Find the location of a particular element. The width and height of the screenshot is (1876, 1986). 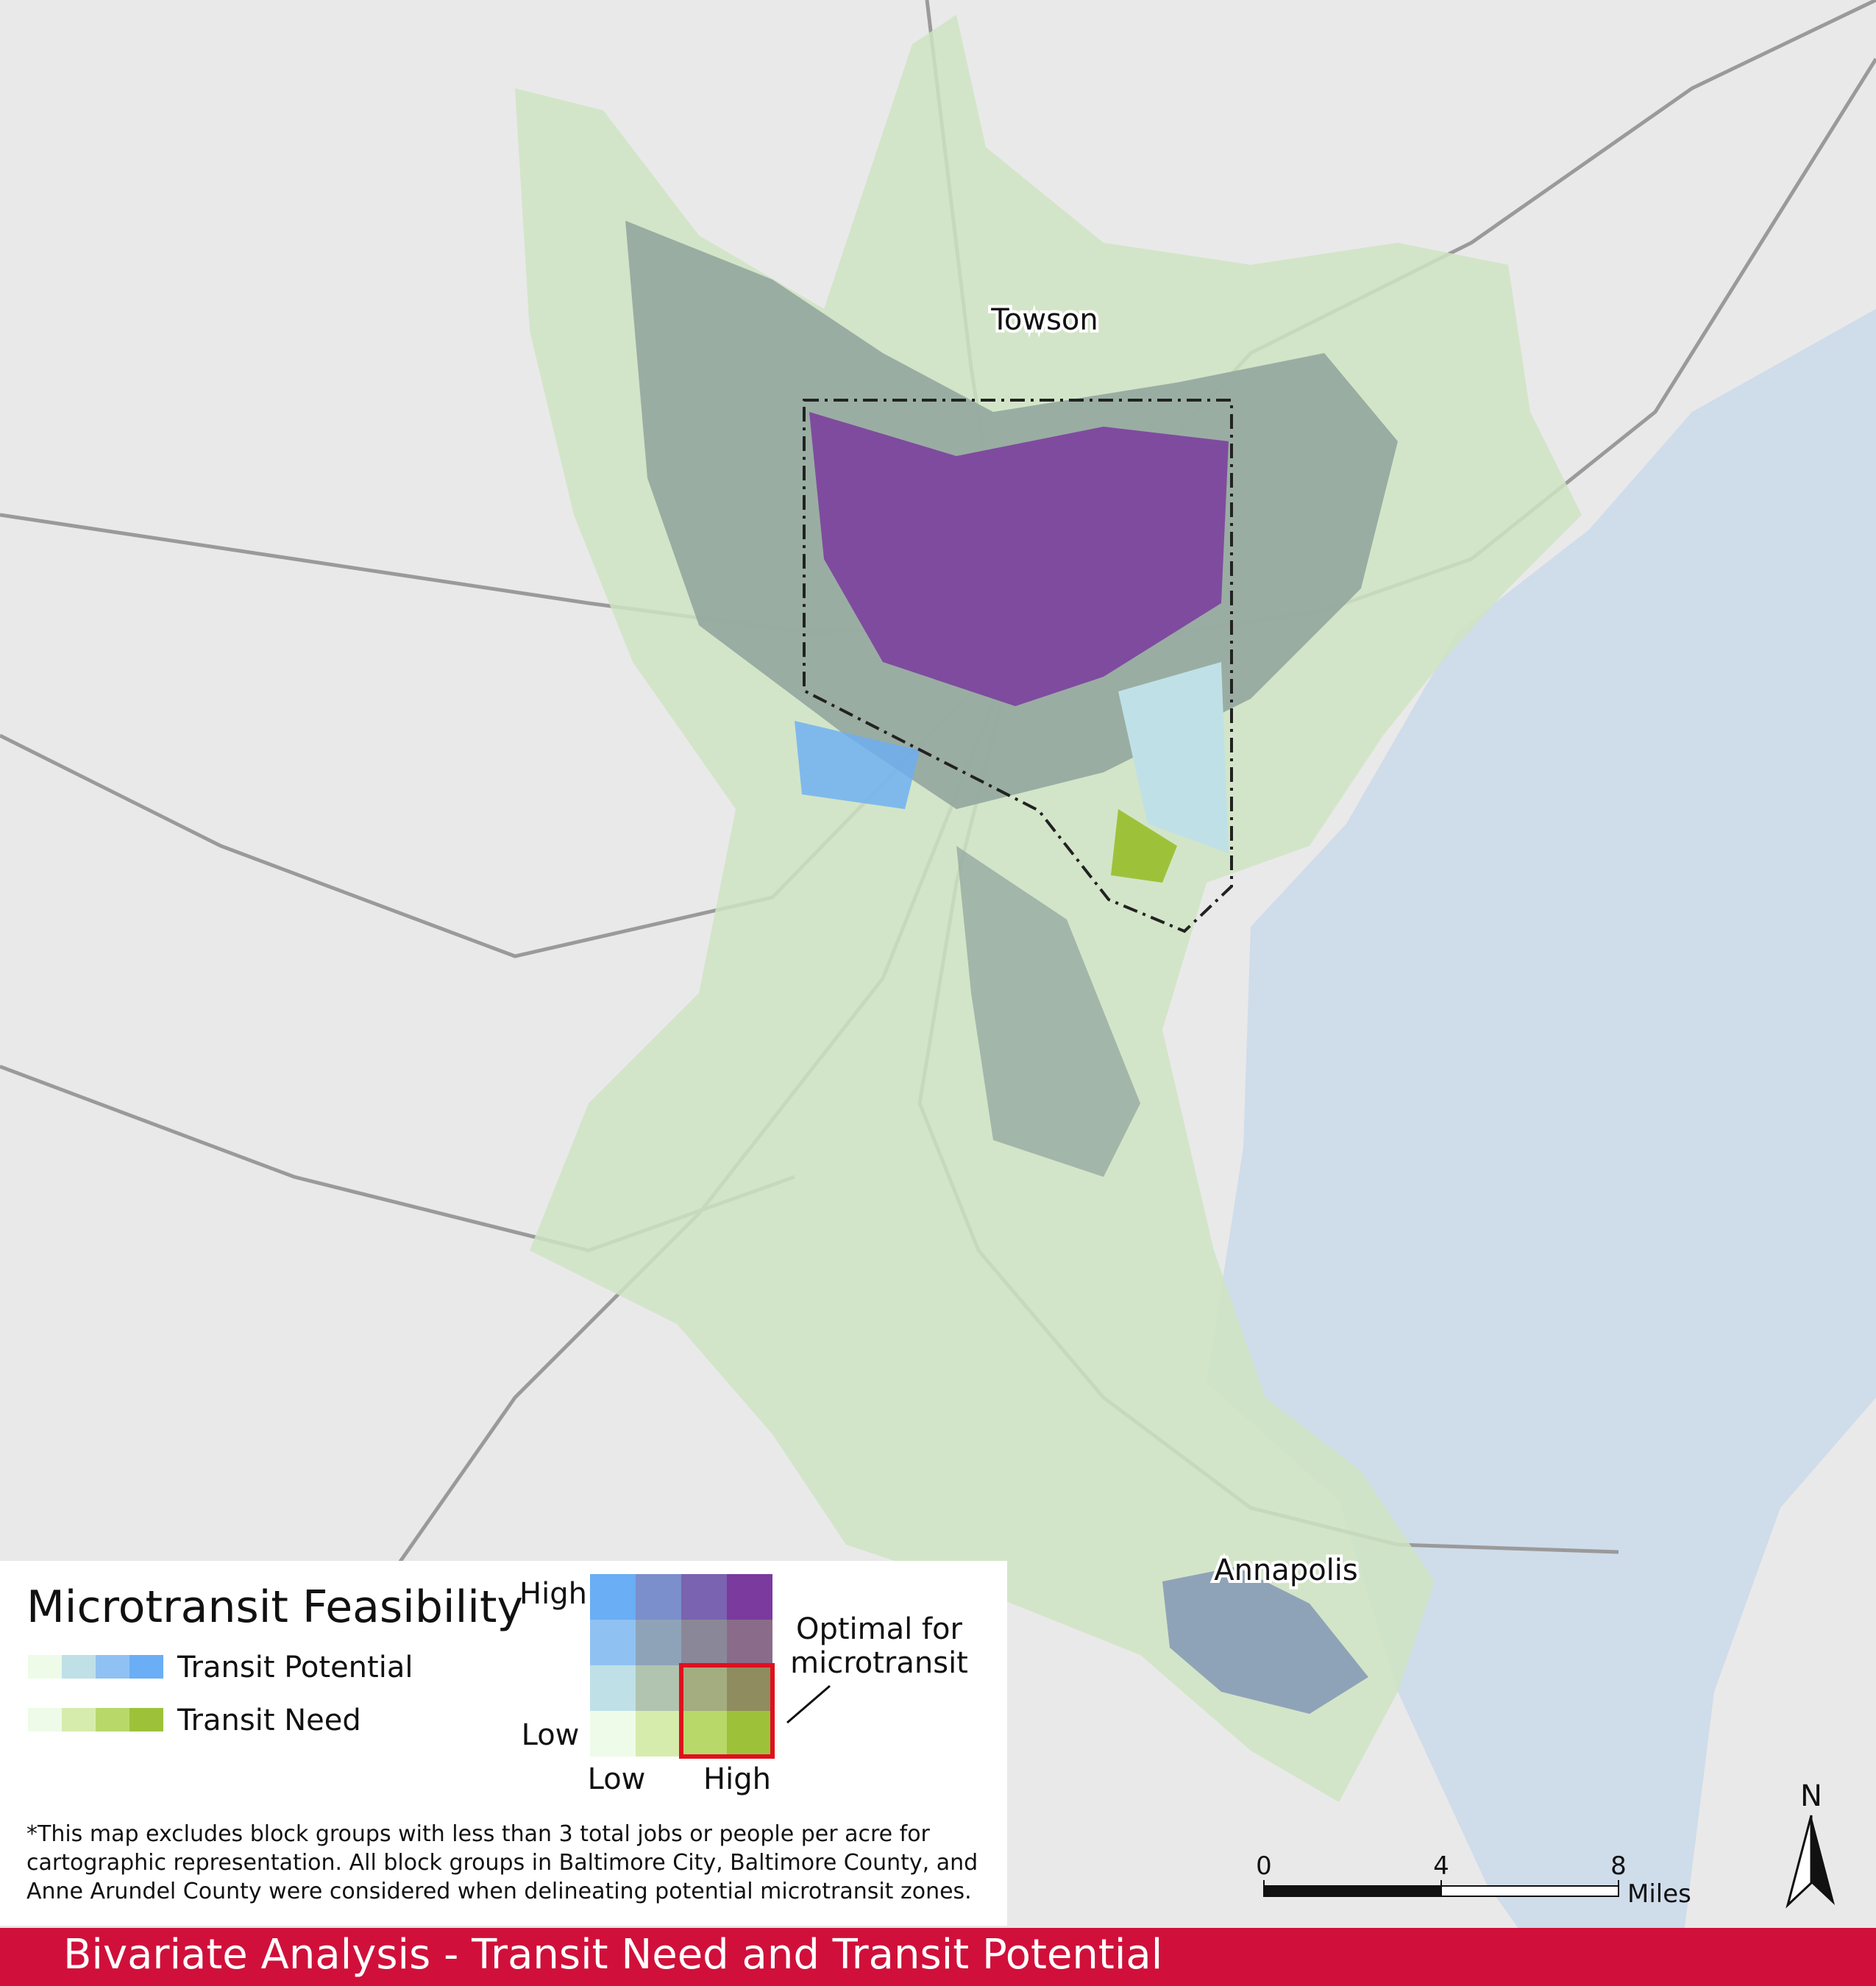

footer-bar is located at coordinates (938, 1957).